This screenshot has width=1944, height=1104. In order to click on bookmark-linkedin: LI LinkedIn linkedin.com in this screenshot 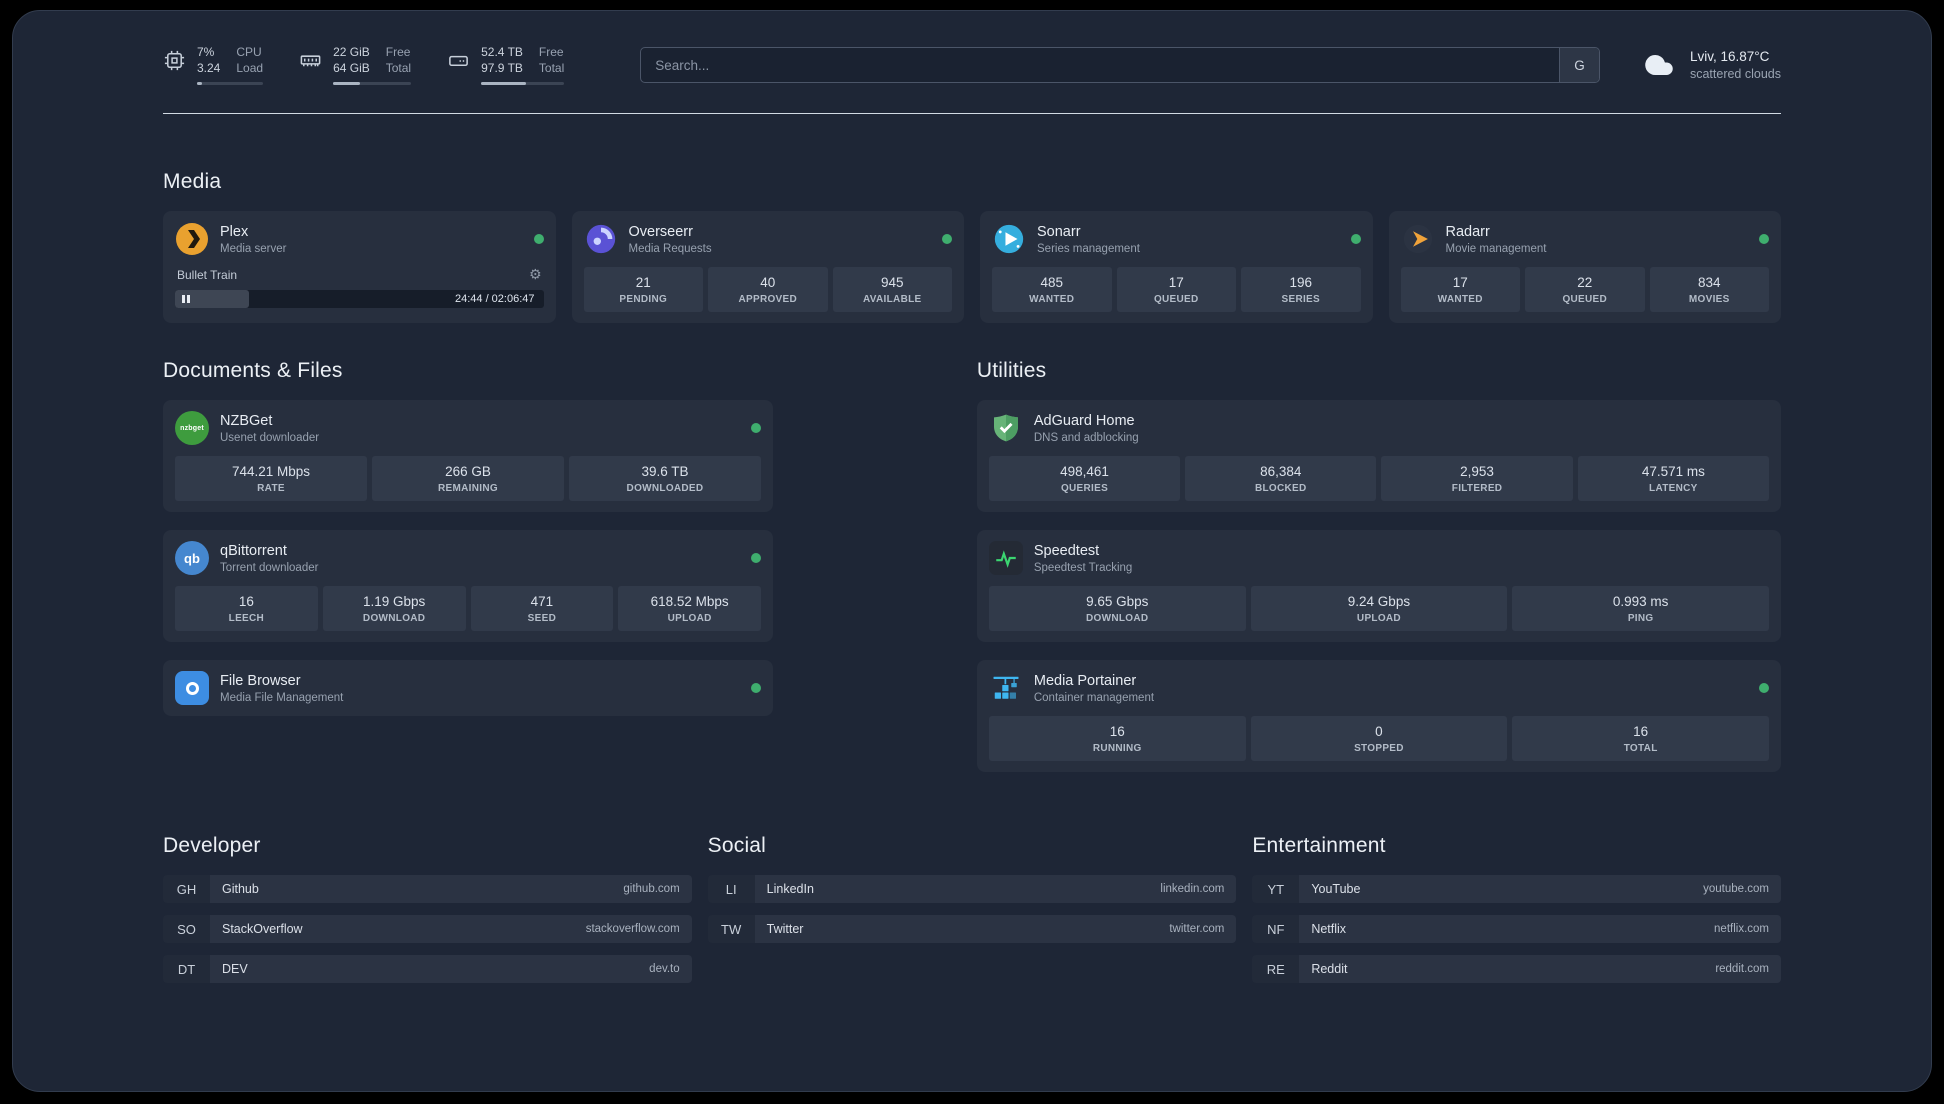, I will do `click(972, 889)`.